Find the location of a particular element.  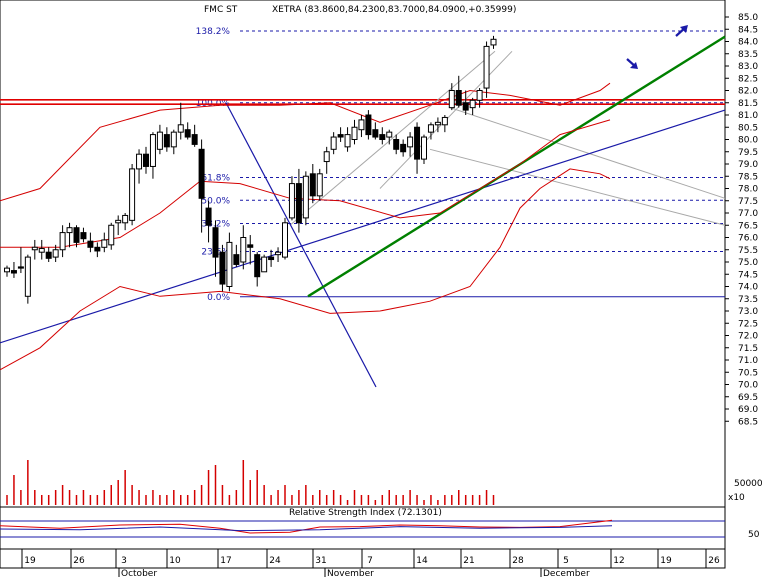

y-tick-label: 81.5 is located at coordinates (748, 104).